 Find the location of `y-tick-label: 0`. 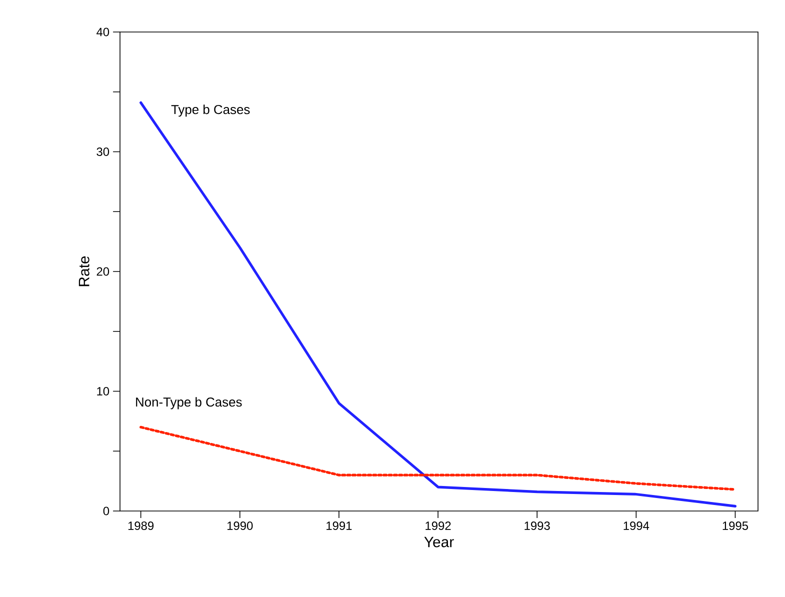

y-tick-label: 0 is located at coordinates (106, 511).